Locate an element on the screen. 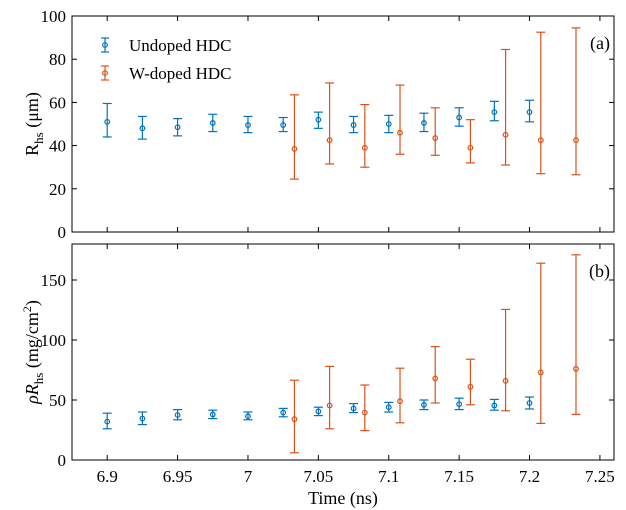 This screenshot has height=510, width=626. legend-label-undoped: Undoped HDC is located at coordinates (180, 45).